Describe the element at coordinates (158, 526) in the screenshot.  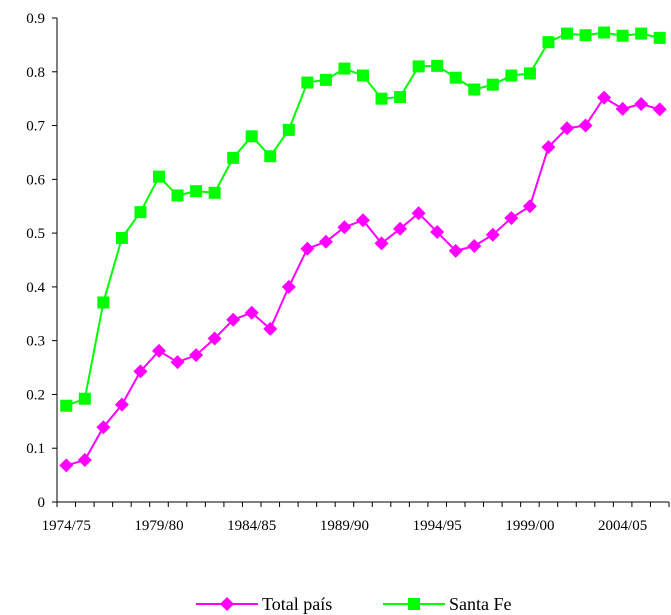
I see `x-tick-label: 1979/80` at that location.